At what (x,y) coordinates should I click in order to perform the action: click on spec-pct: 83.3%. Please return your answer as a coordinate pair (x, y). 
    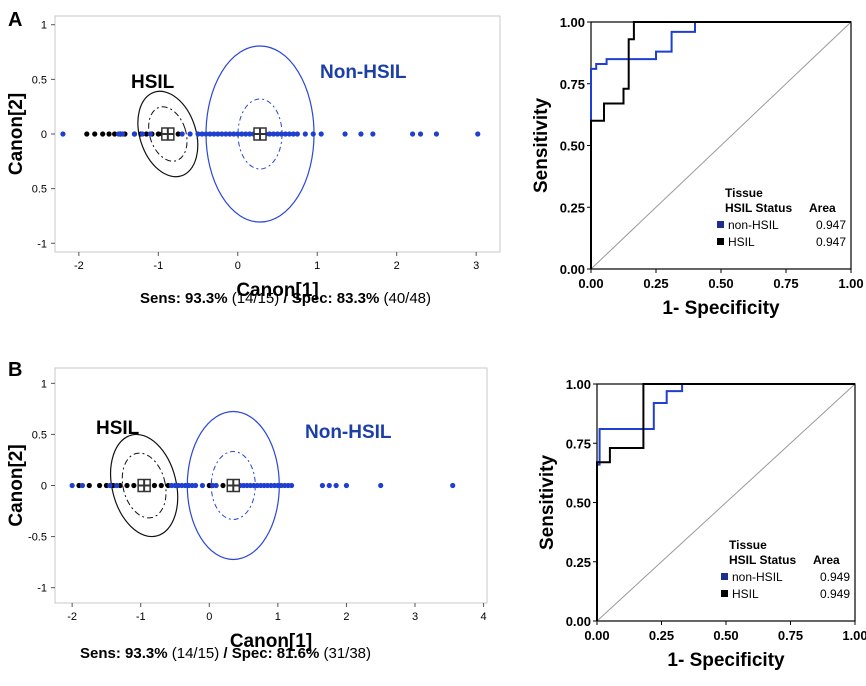
    Looking at the image, I should click on (356, 298).